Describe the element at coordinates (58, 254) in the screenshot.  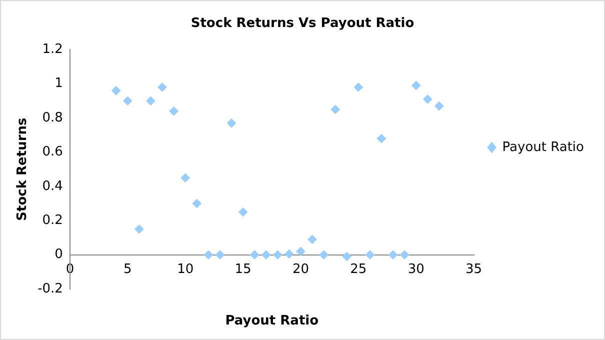
I see `y-tick-label: 0` at that location.